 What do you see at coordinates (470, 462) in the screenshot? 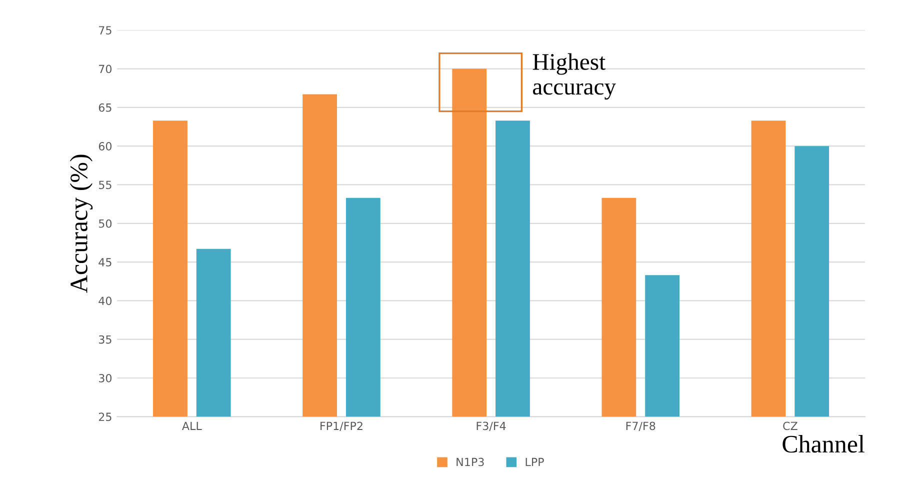
I see `legend-label: N1P3` at bounding box center [470, 462].